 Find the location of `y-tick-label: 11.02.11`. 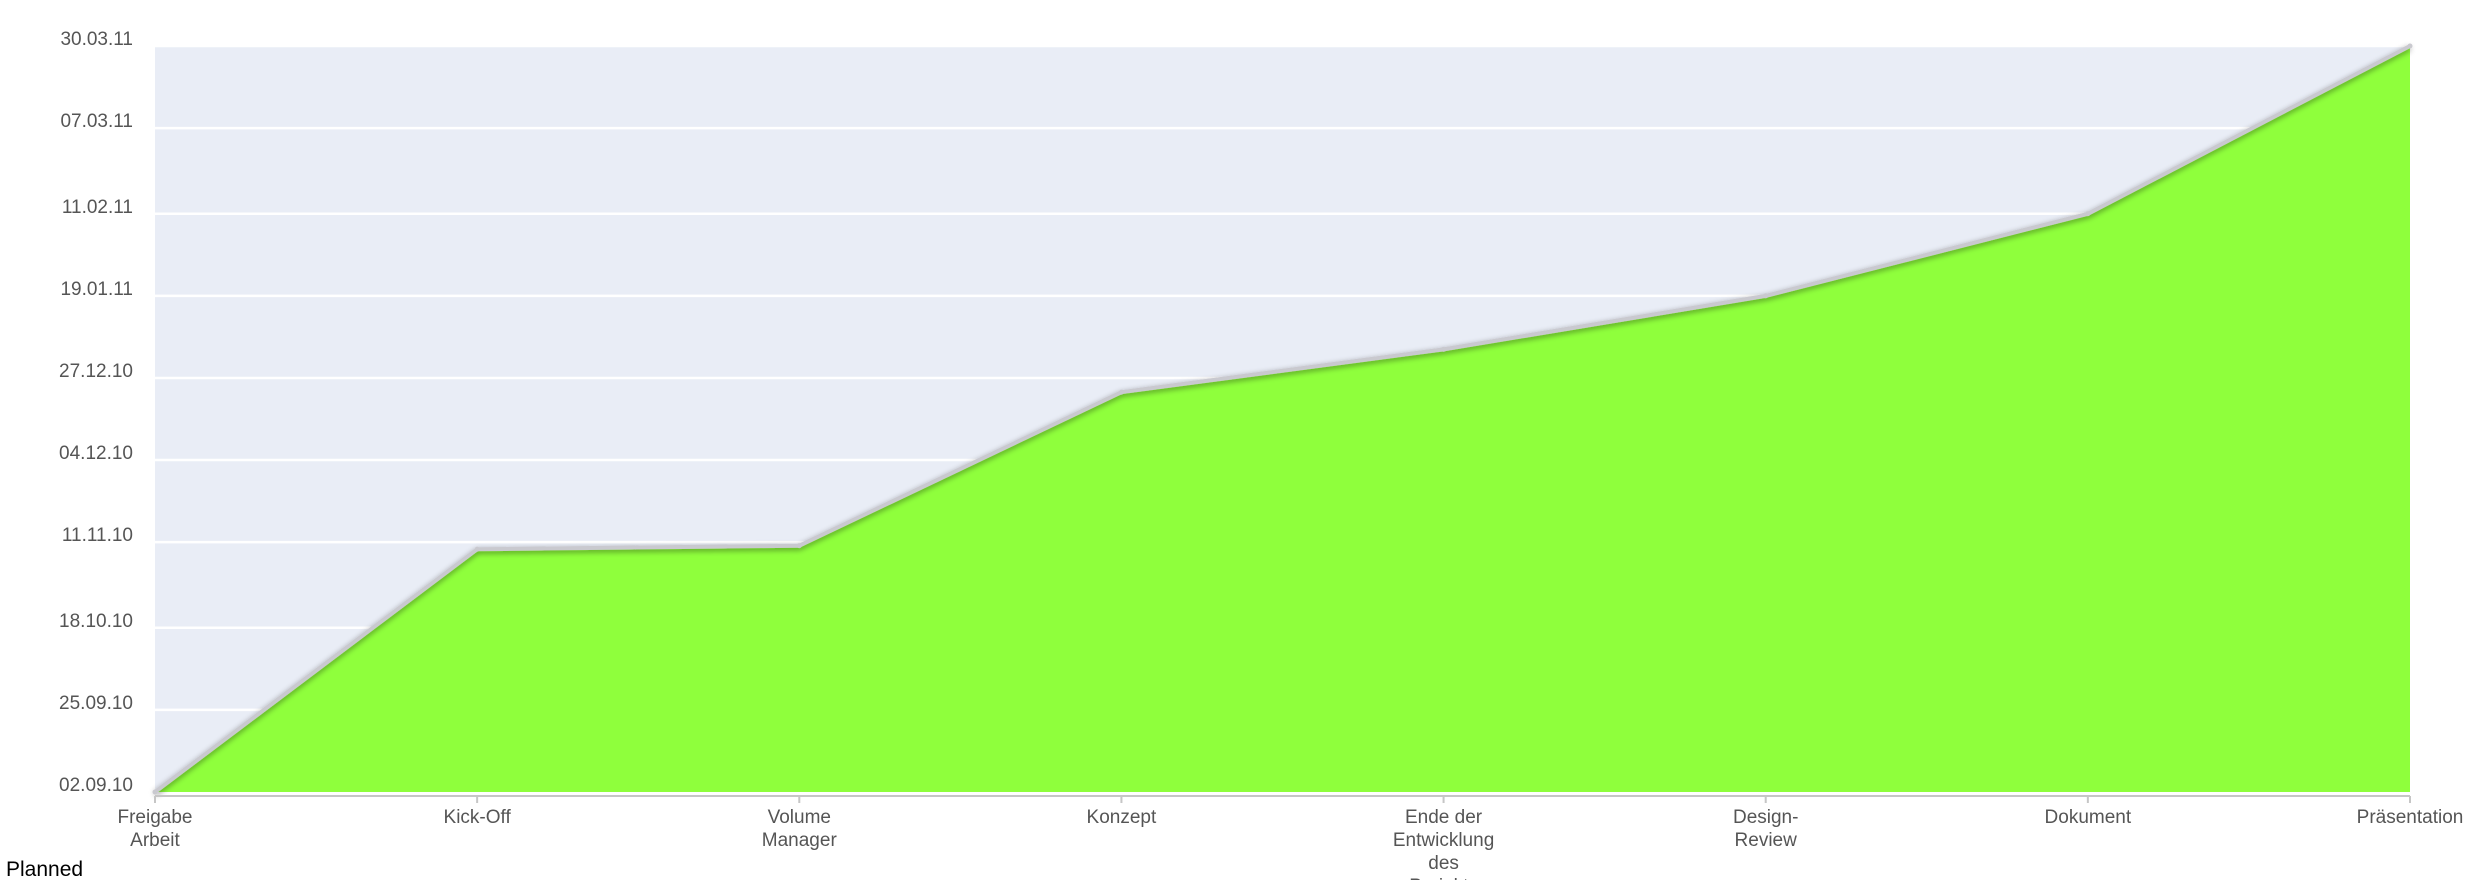

y-tick-label: 11.02.11 is located at coordinates (97, 207).